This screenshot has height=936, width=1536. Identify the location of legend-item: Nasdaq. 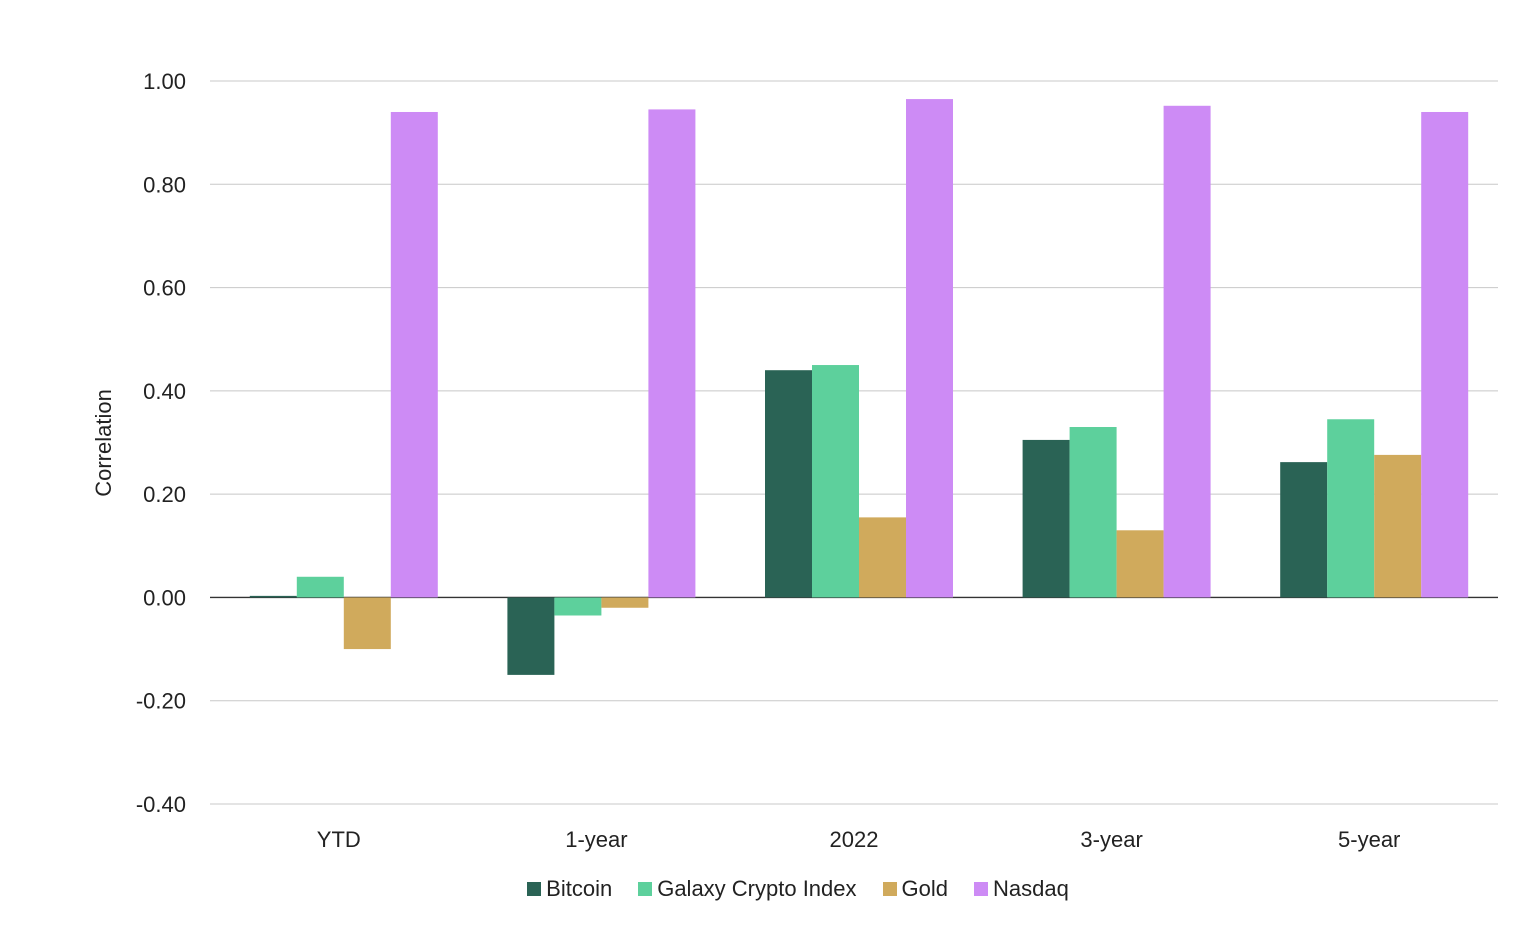
(1021, 889).